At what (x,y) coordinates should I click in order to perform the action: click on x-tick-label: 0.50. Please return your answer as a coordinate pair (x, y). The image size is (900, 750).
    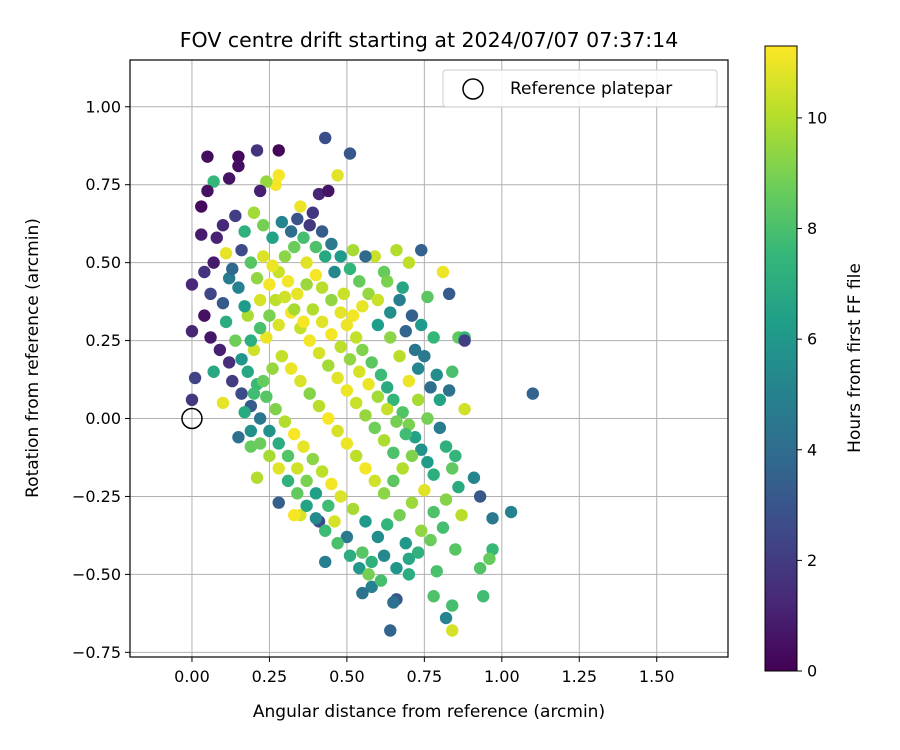
    Looking at the image, I should click on (347, 676).